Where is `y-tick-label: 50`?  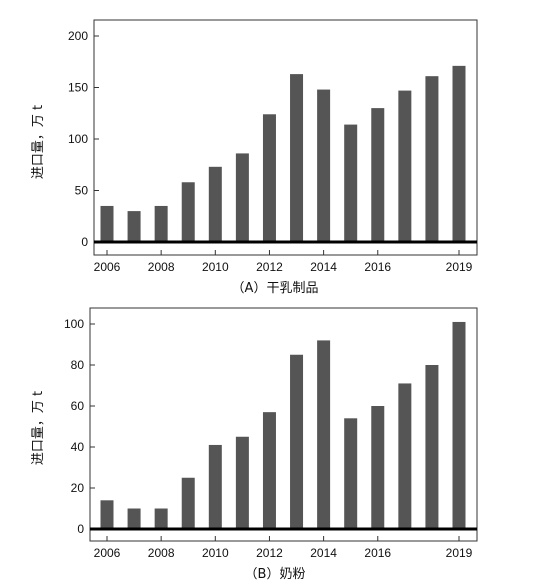 y-tick-label: 50 is located at coordinates (82, 191).